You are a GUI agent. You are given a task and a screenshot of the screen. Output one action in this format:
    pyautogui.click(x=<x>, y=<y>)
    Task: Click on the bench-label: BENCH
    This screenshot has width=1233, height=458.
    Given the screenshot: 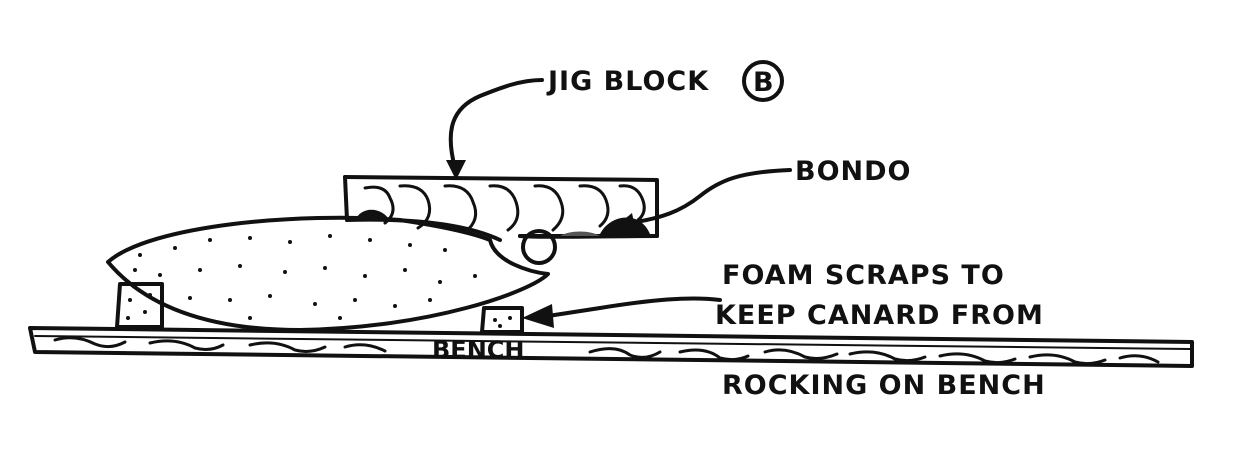 What is the action you would take?
    pyautogui.click(x=478, y=350)
    